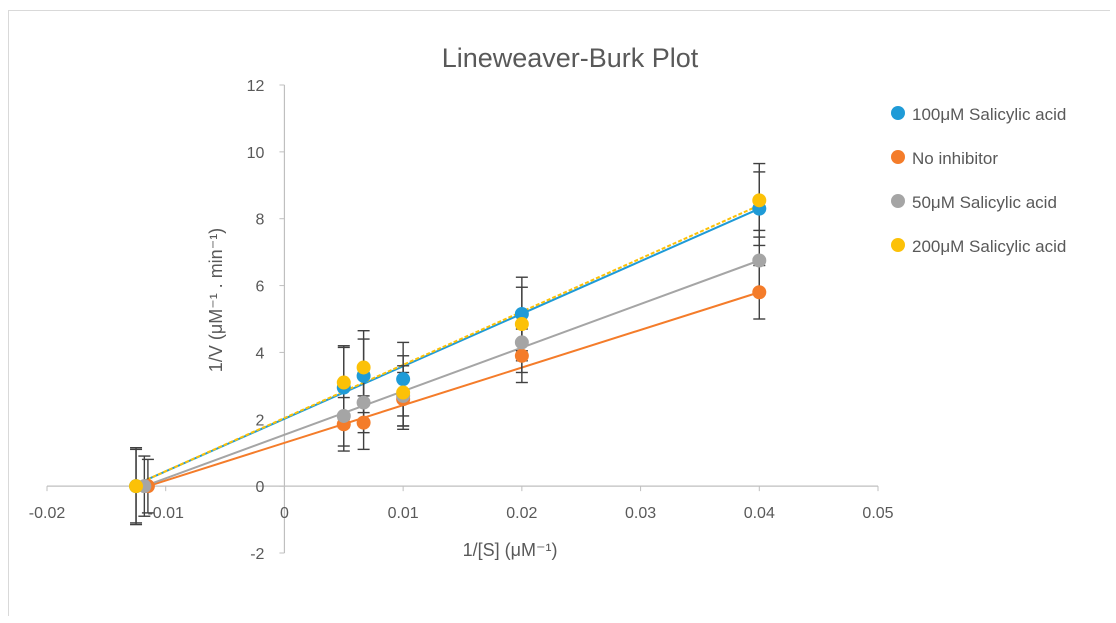 This screenshot has height=623, width=1116. Describe the element at coordinates (260, 287) in the screenshot. I see `y-tick-label: 6` at that location.